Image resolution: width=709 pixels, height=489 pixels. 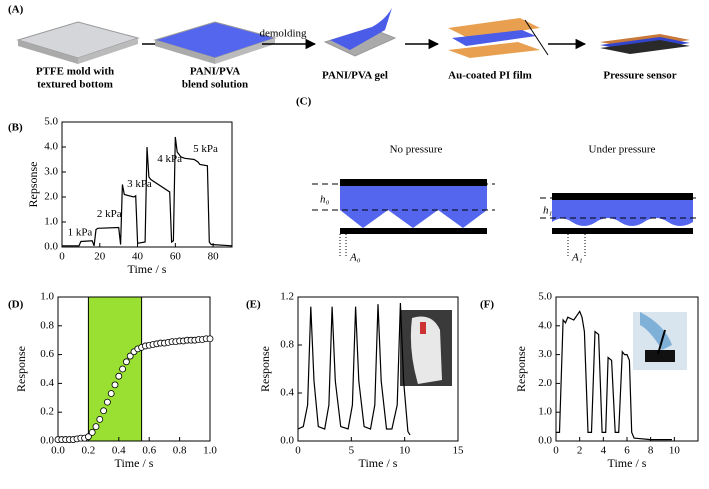 What do you see at coordinates (651, 451) in the screenshot?
I see `x-tick-label: 8` at bounding box center [651, 451].